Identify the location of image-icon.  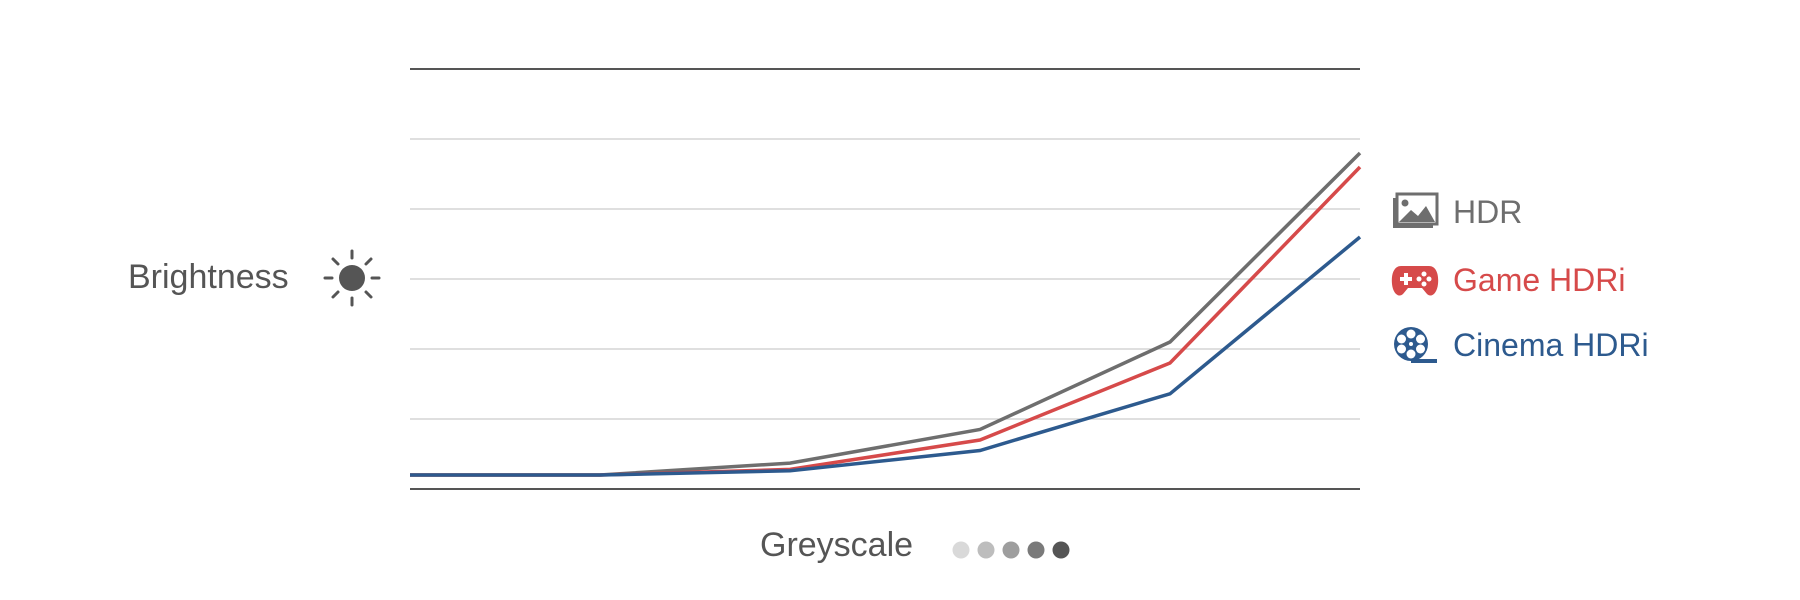
(1416, 210).